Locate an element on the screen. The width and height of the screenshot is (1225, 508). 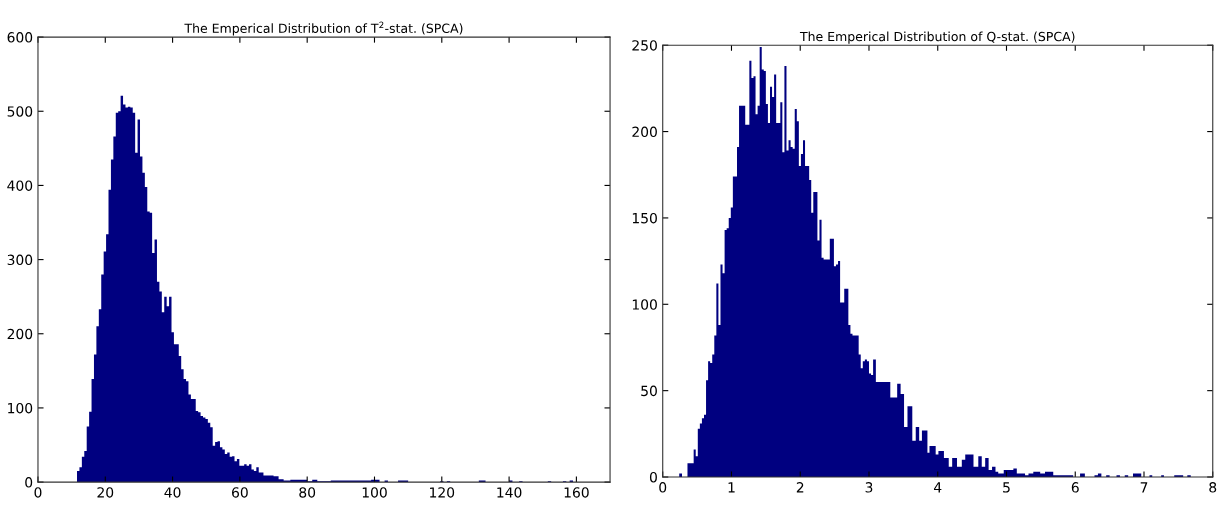
chart-title: The Emperical Distribution of Q-stat. (SPCA) is located at coordinates (937, 37).